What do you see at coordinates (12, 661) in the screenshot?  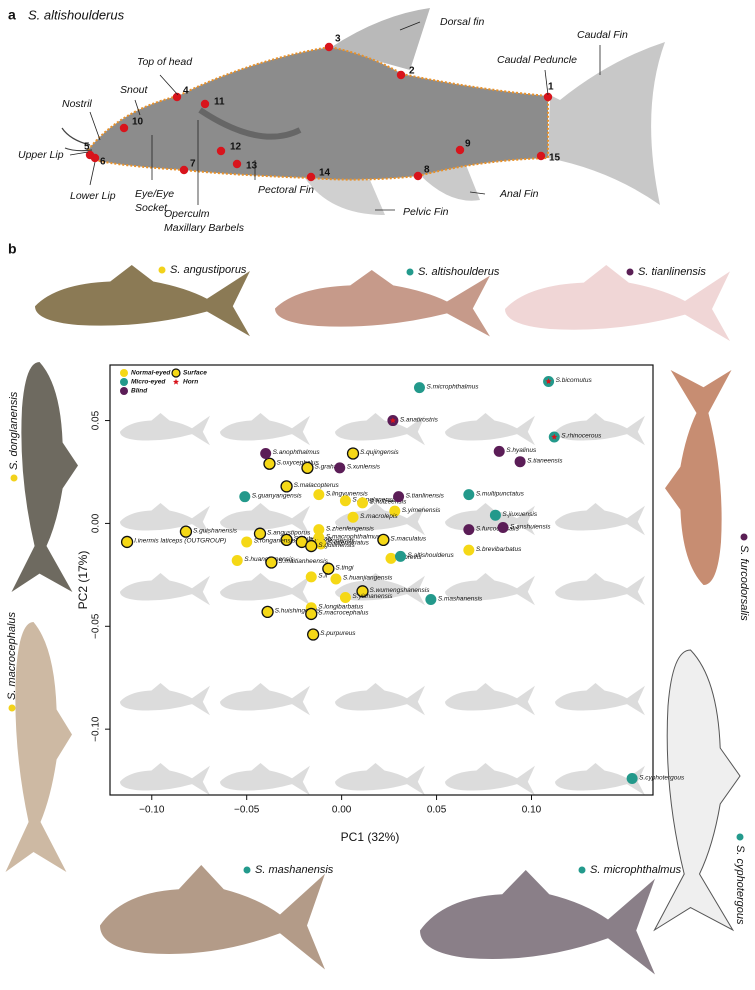 I see `photo-caption: S. macrocephalus` at bounding box center [12, 661].